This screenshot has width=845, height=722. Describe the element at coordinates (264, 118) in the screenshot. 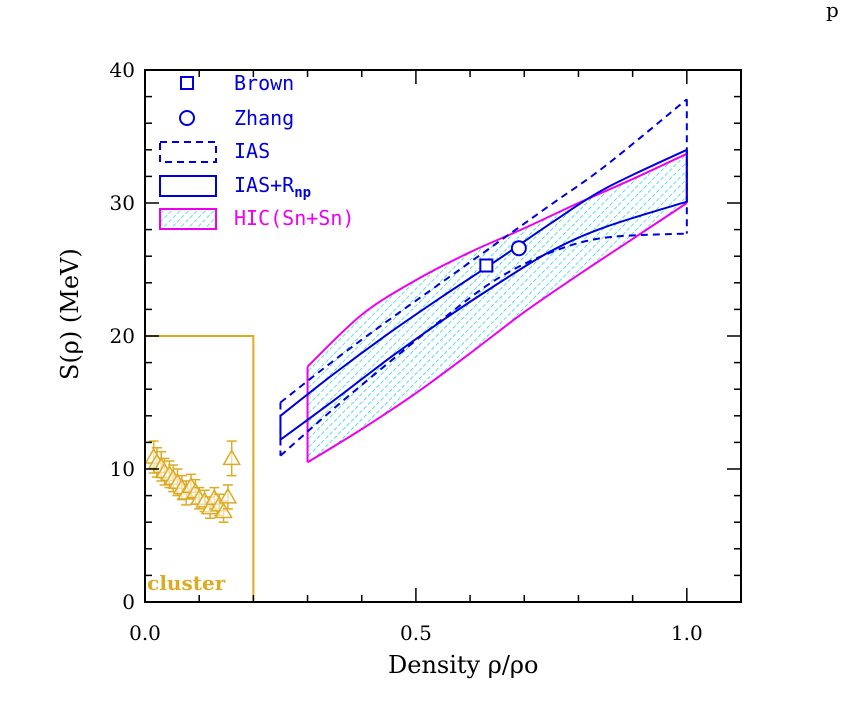

I see `legend-label: Zhang` at that location.